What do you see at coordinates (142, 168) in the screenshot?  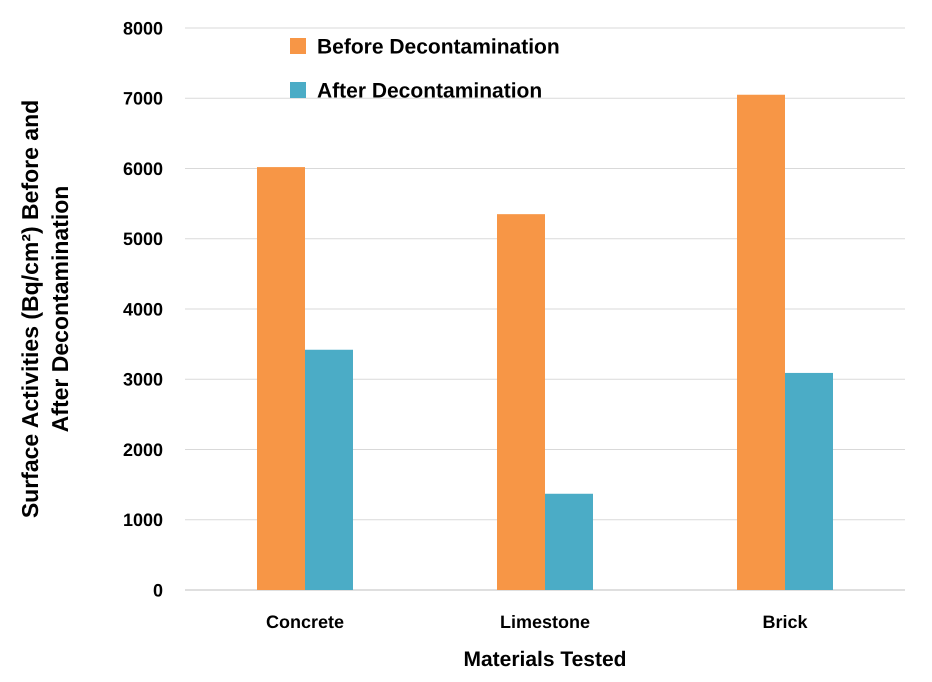 I see `y-tick-label: 6000` at bounding box center [142, 168].